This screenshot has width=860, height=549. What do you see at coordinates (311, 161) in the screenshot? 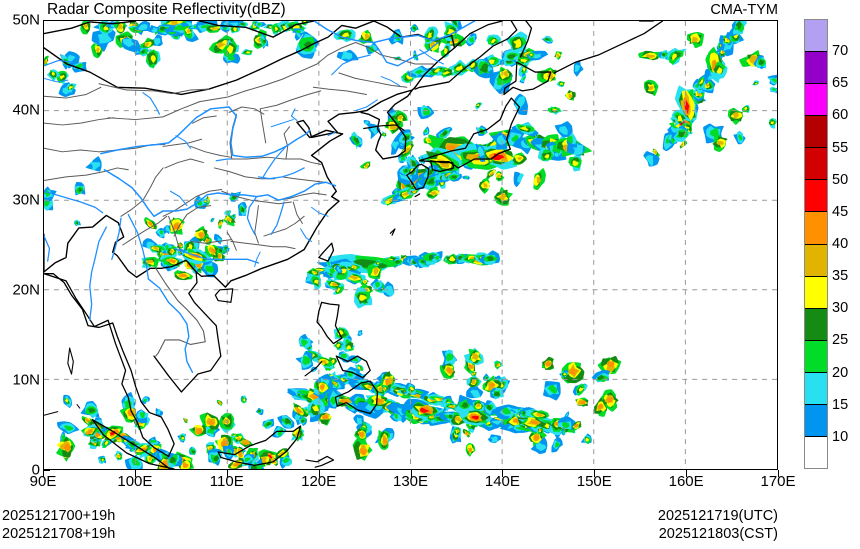
I see `province-border-jiangsu-n` at bounding box center [311, 161].